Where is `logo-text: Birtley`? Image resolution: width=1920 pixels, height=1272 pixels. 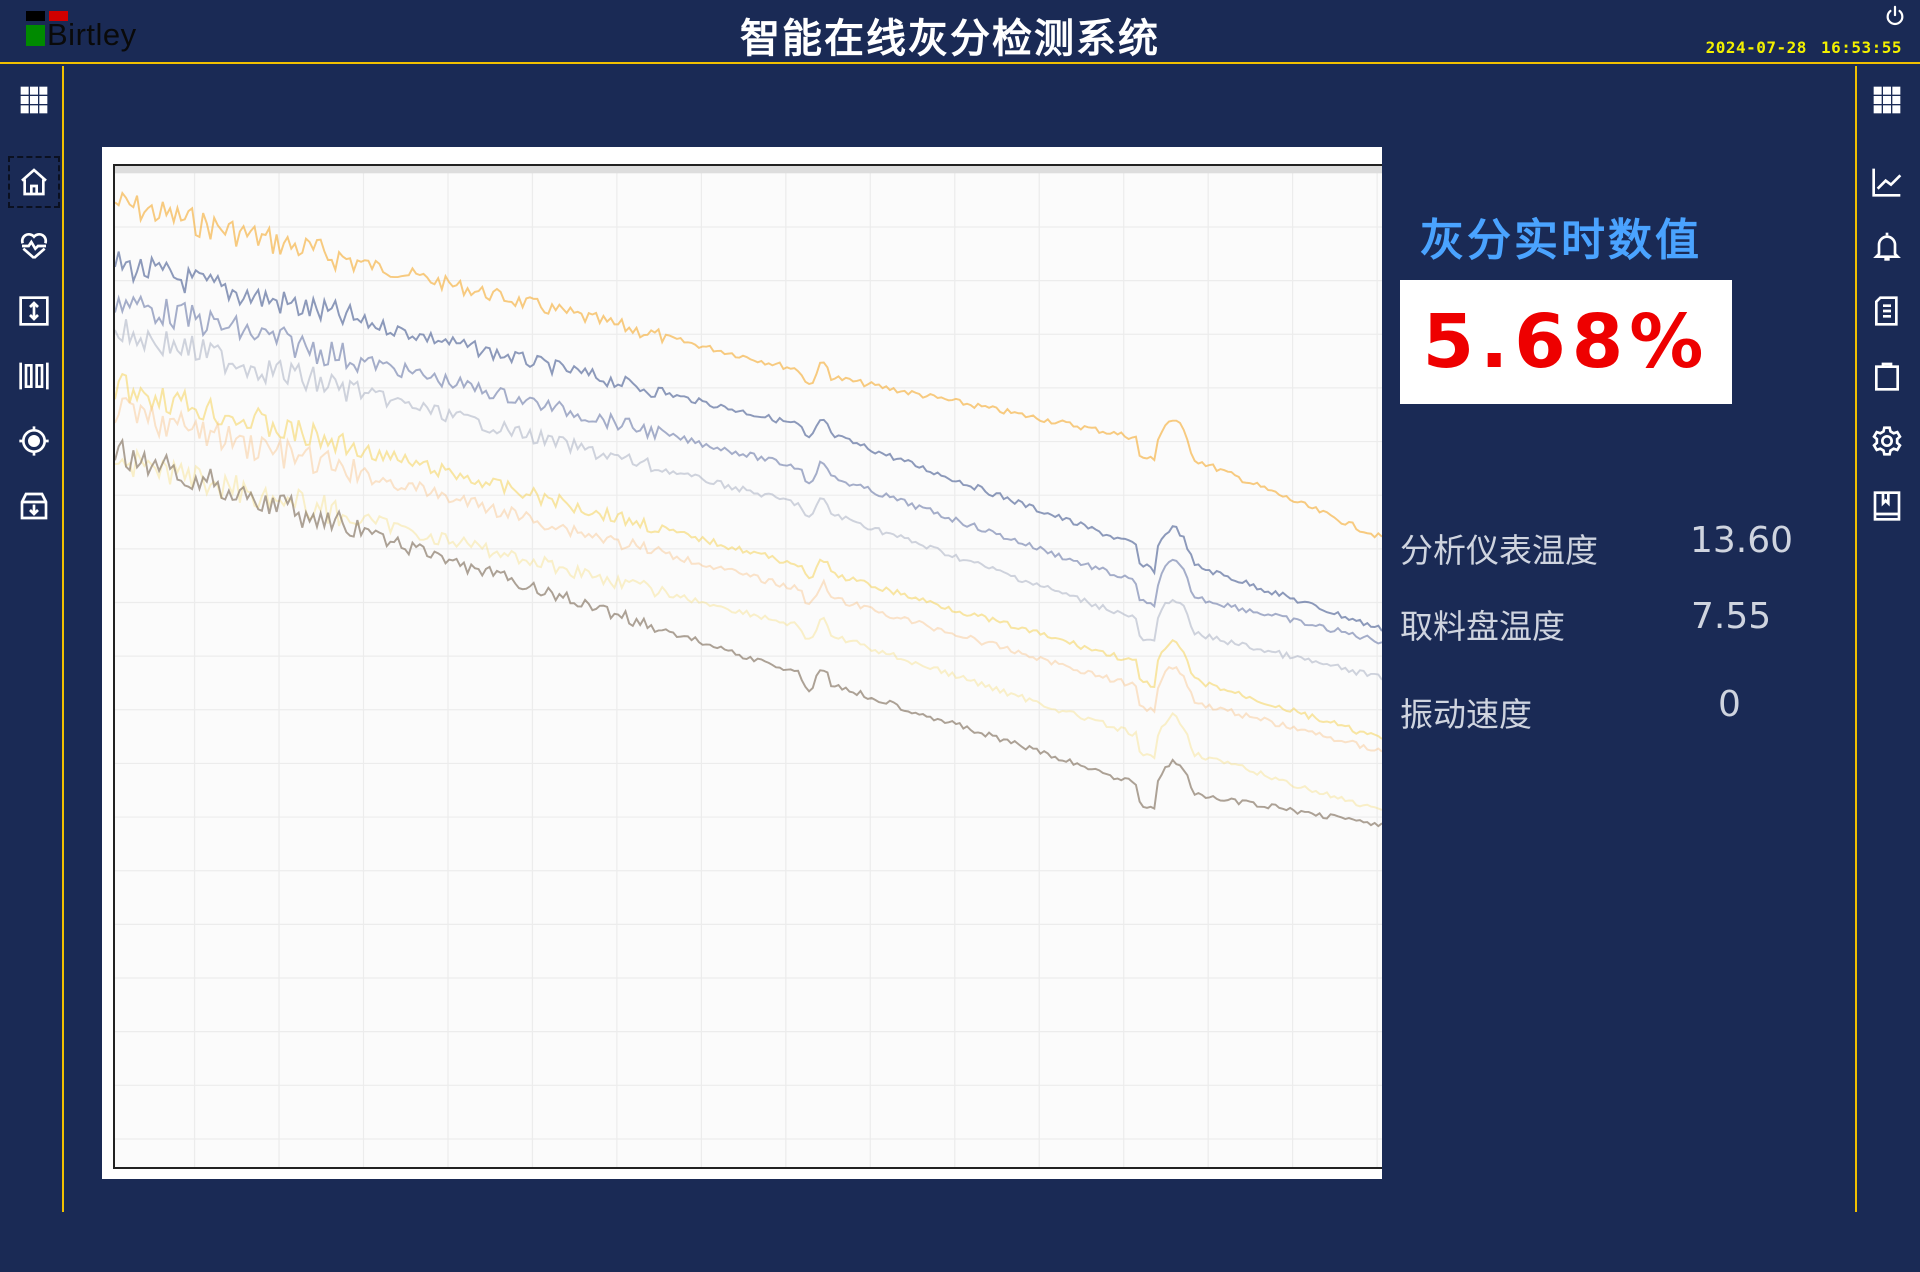
logo-text: Birtley is located at coordinates (92, 34).